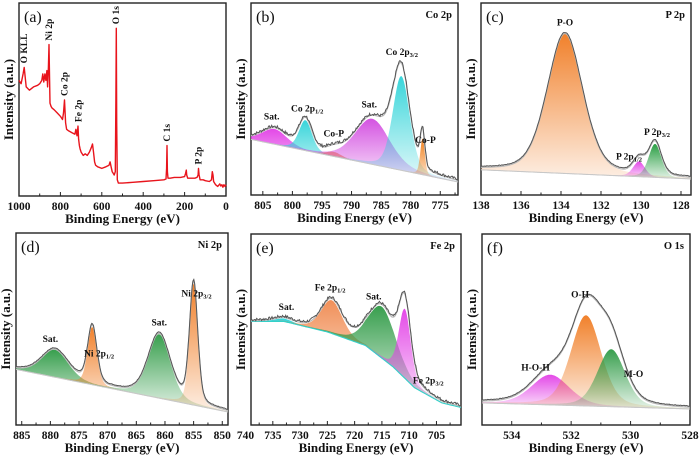  Describe the element at coordinates (196, 294) in the screenshot. I see `peak-annotation: Ni 2p3/2` at that location.